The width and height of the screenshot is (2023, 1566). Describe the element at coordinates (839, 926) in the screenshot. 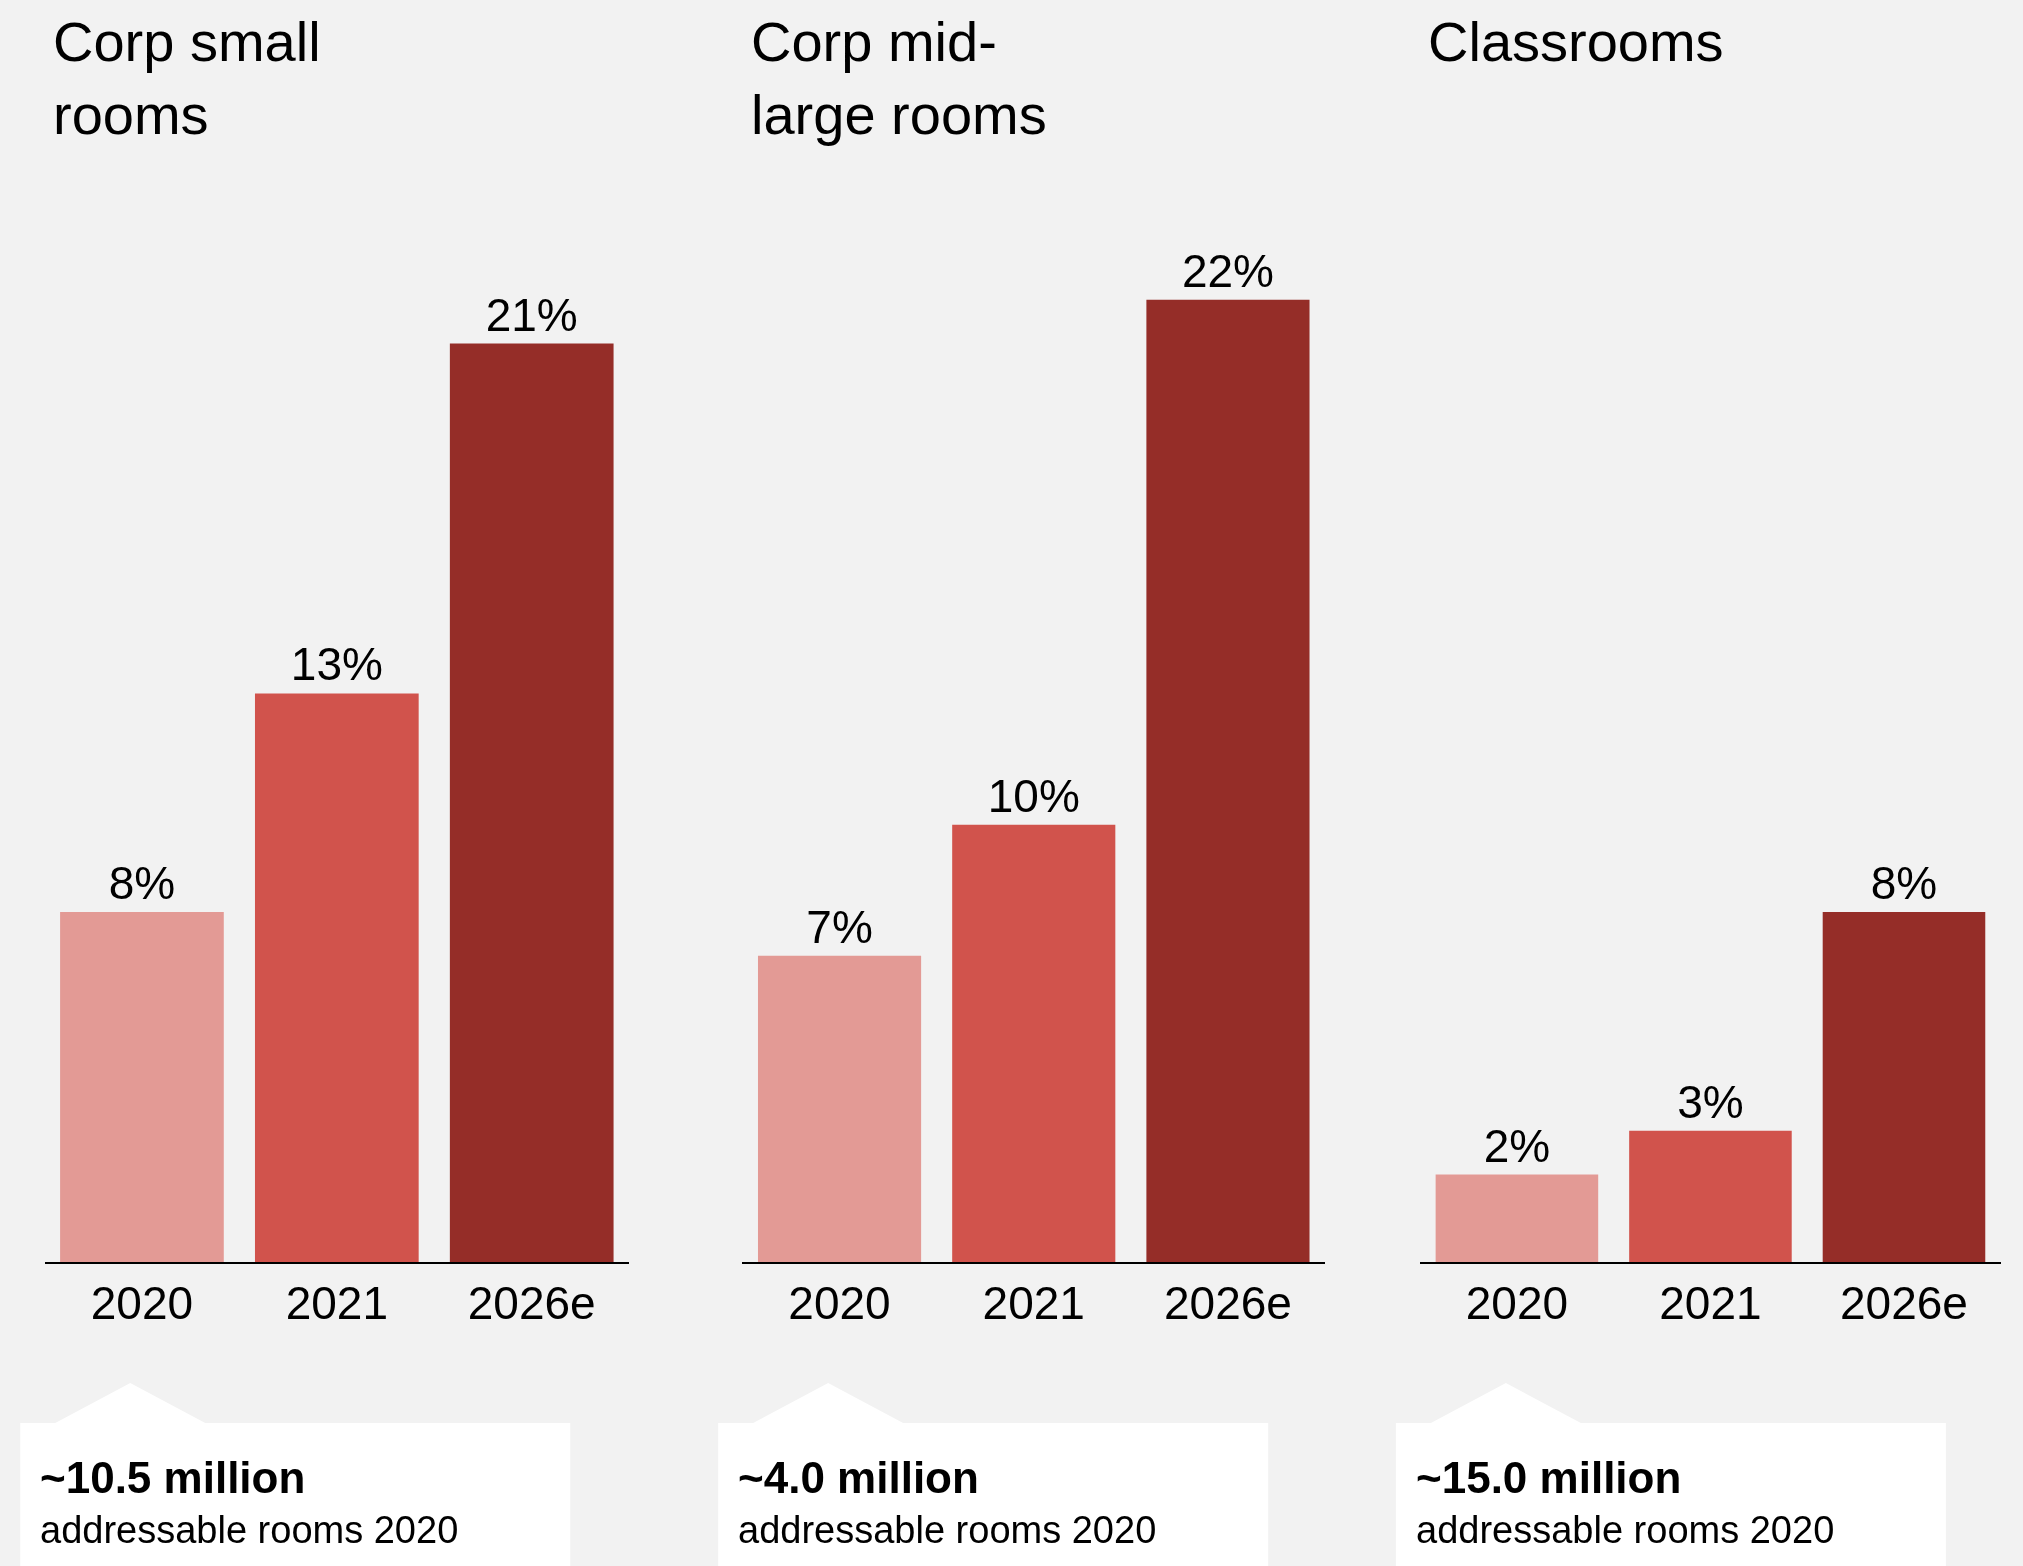

I see `data-label: 7%` at that location.